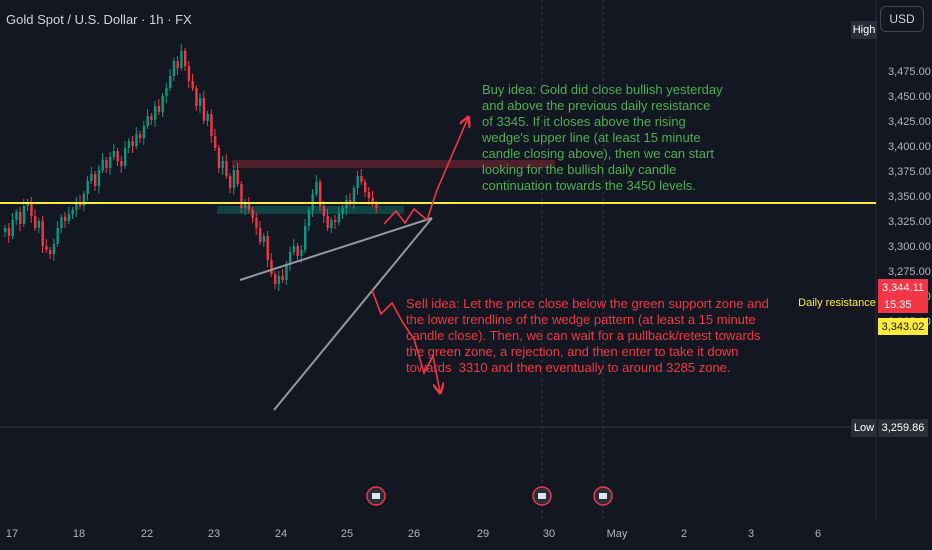 This screenshot has width=932, height=550. What do you see at coordinates (837, 303) in the screenshot?
I see `daily-resistance-label: Daily resistance` at bounding box center [837, 303].